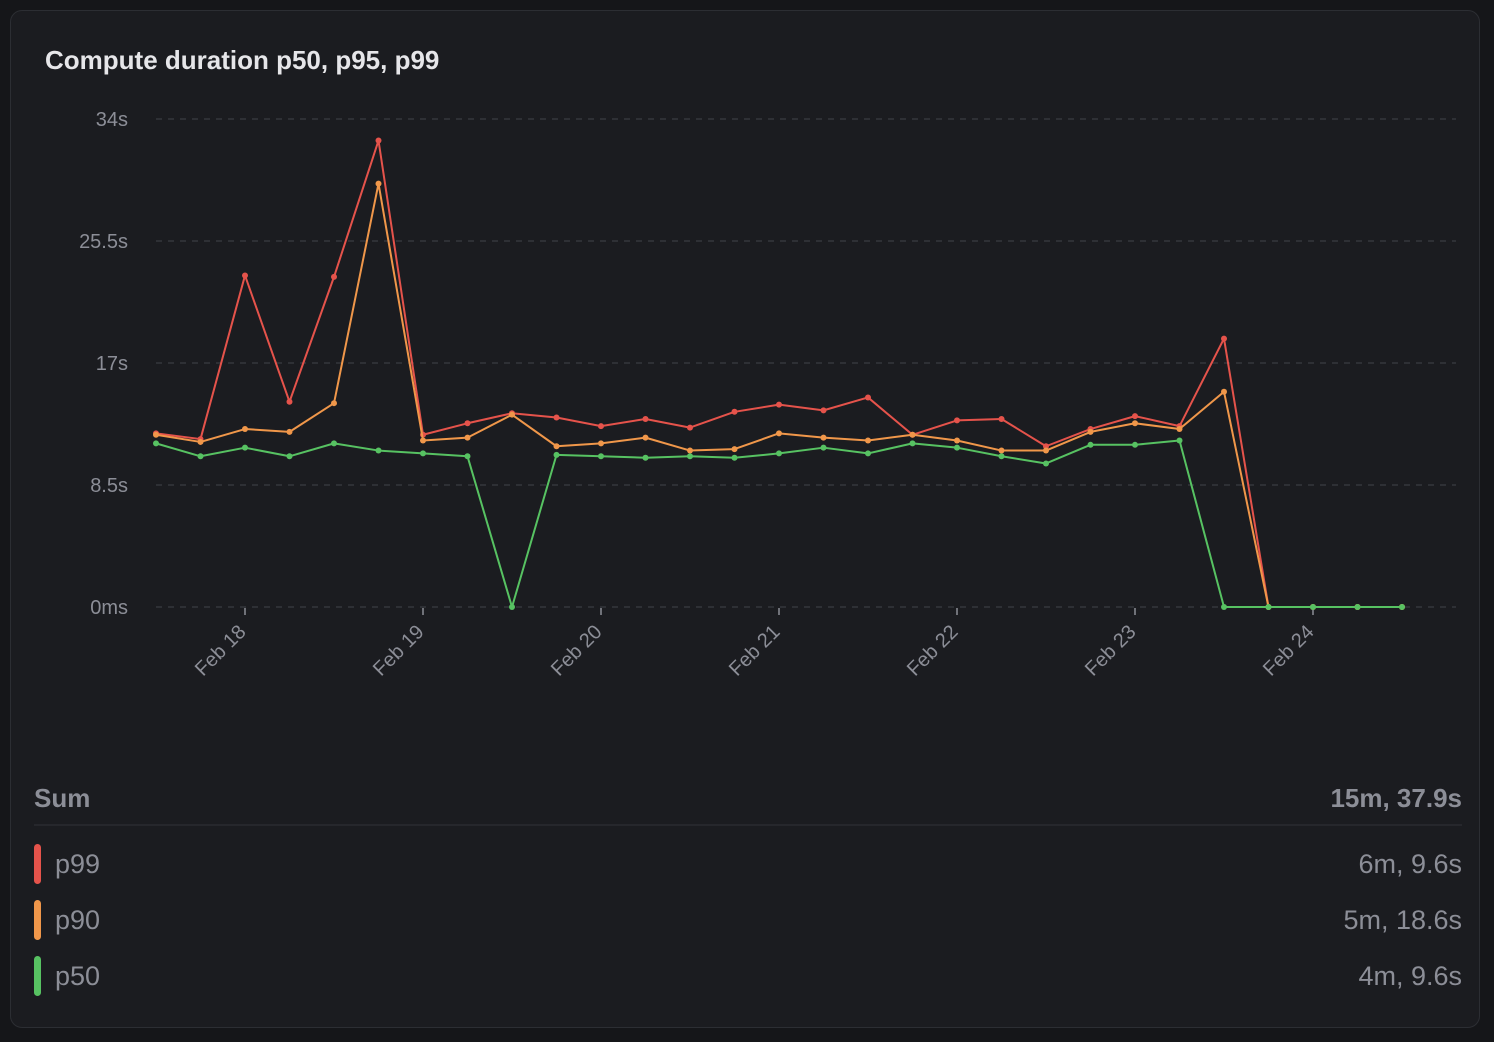 Image resolution: width=1494 pixels, height=1042 pixels. I want to click on x-tick-label: Feb 21, so click(755, 651).